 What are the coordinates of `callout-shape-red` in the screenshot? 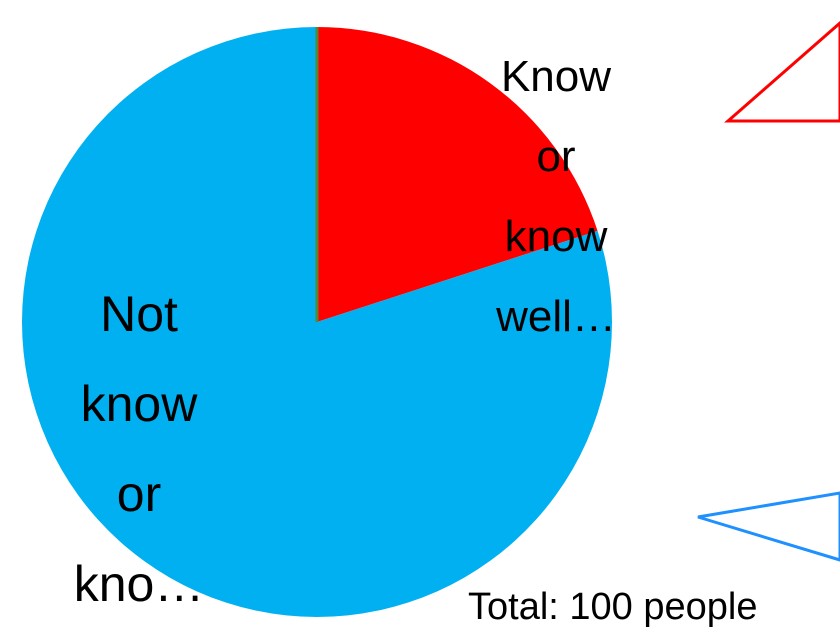 It's located at (782, 72).